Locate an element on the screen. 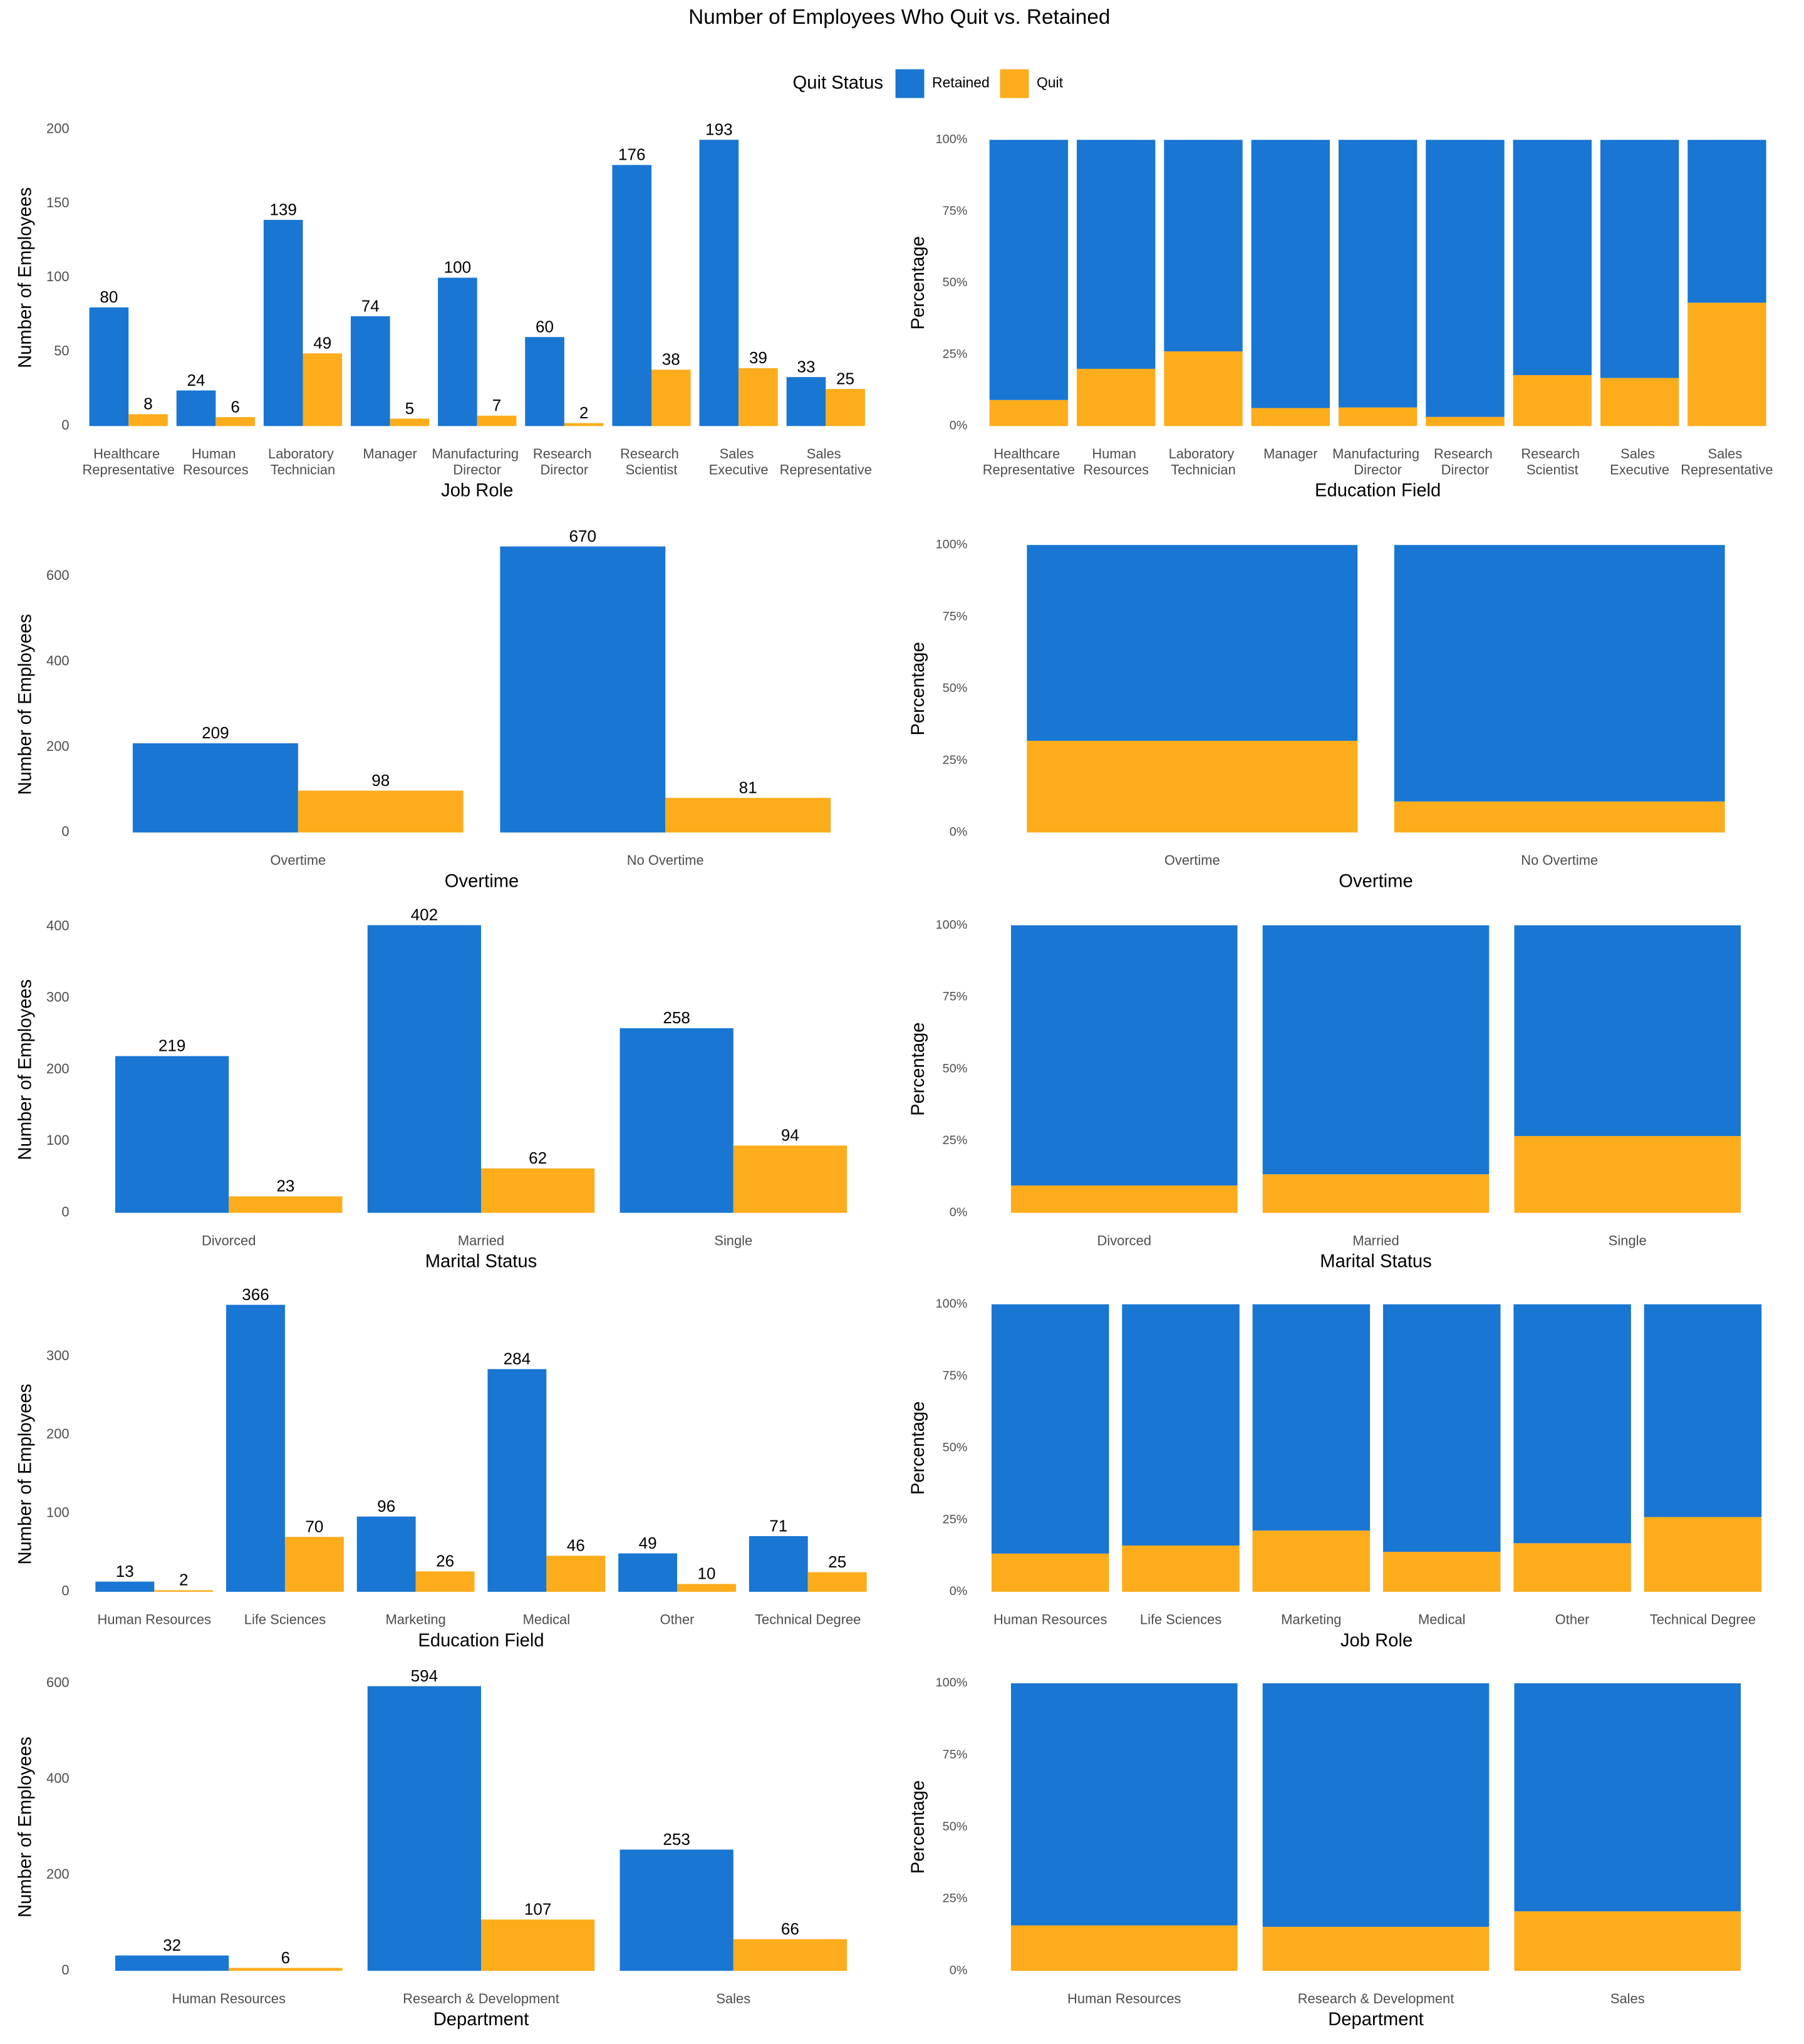 The image size is (1804, 2044). value-label: 39 is located at coordinates (758, 357).